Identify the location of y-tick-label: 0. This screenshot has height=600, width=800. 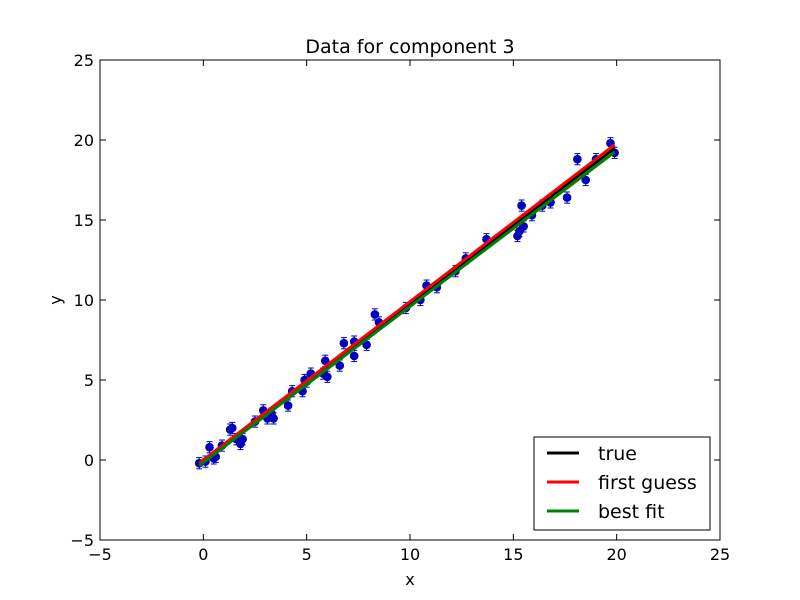
(89, 460).